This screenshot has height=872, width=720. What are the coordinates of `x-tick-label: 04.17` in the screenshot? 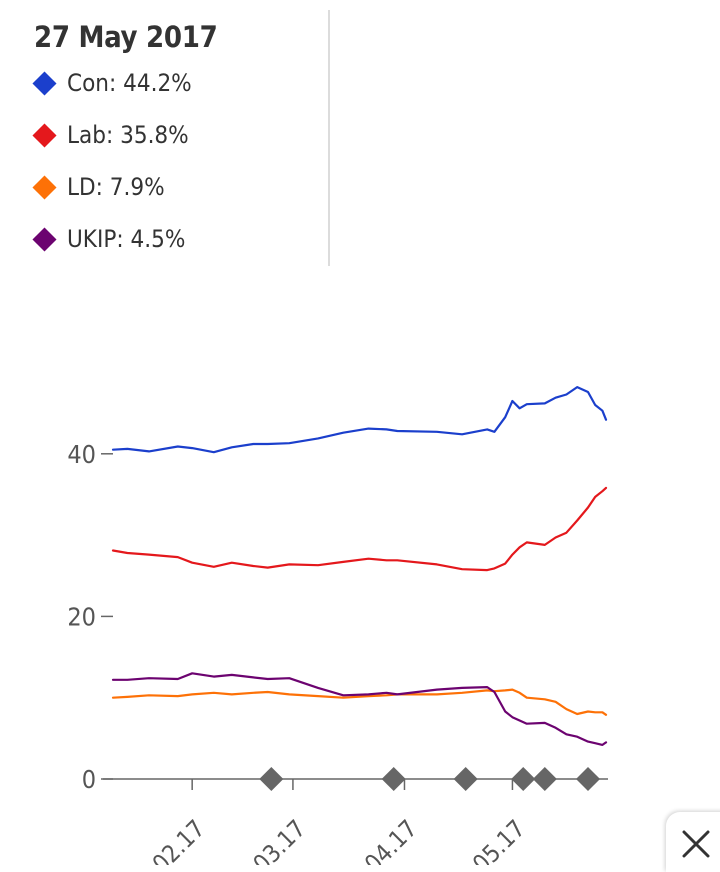 It's located at (390, 839).